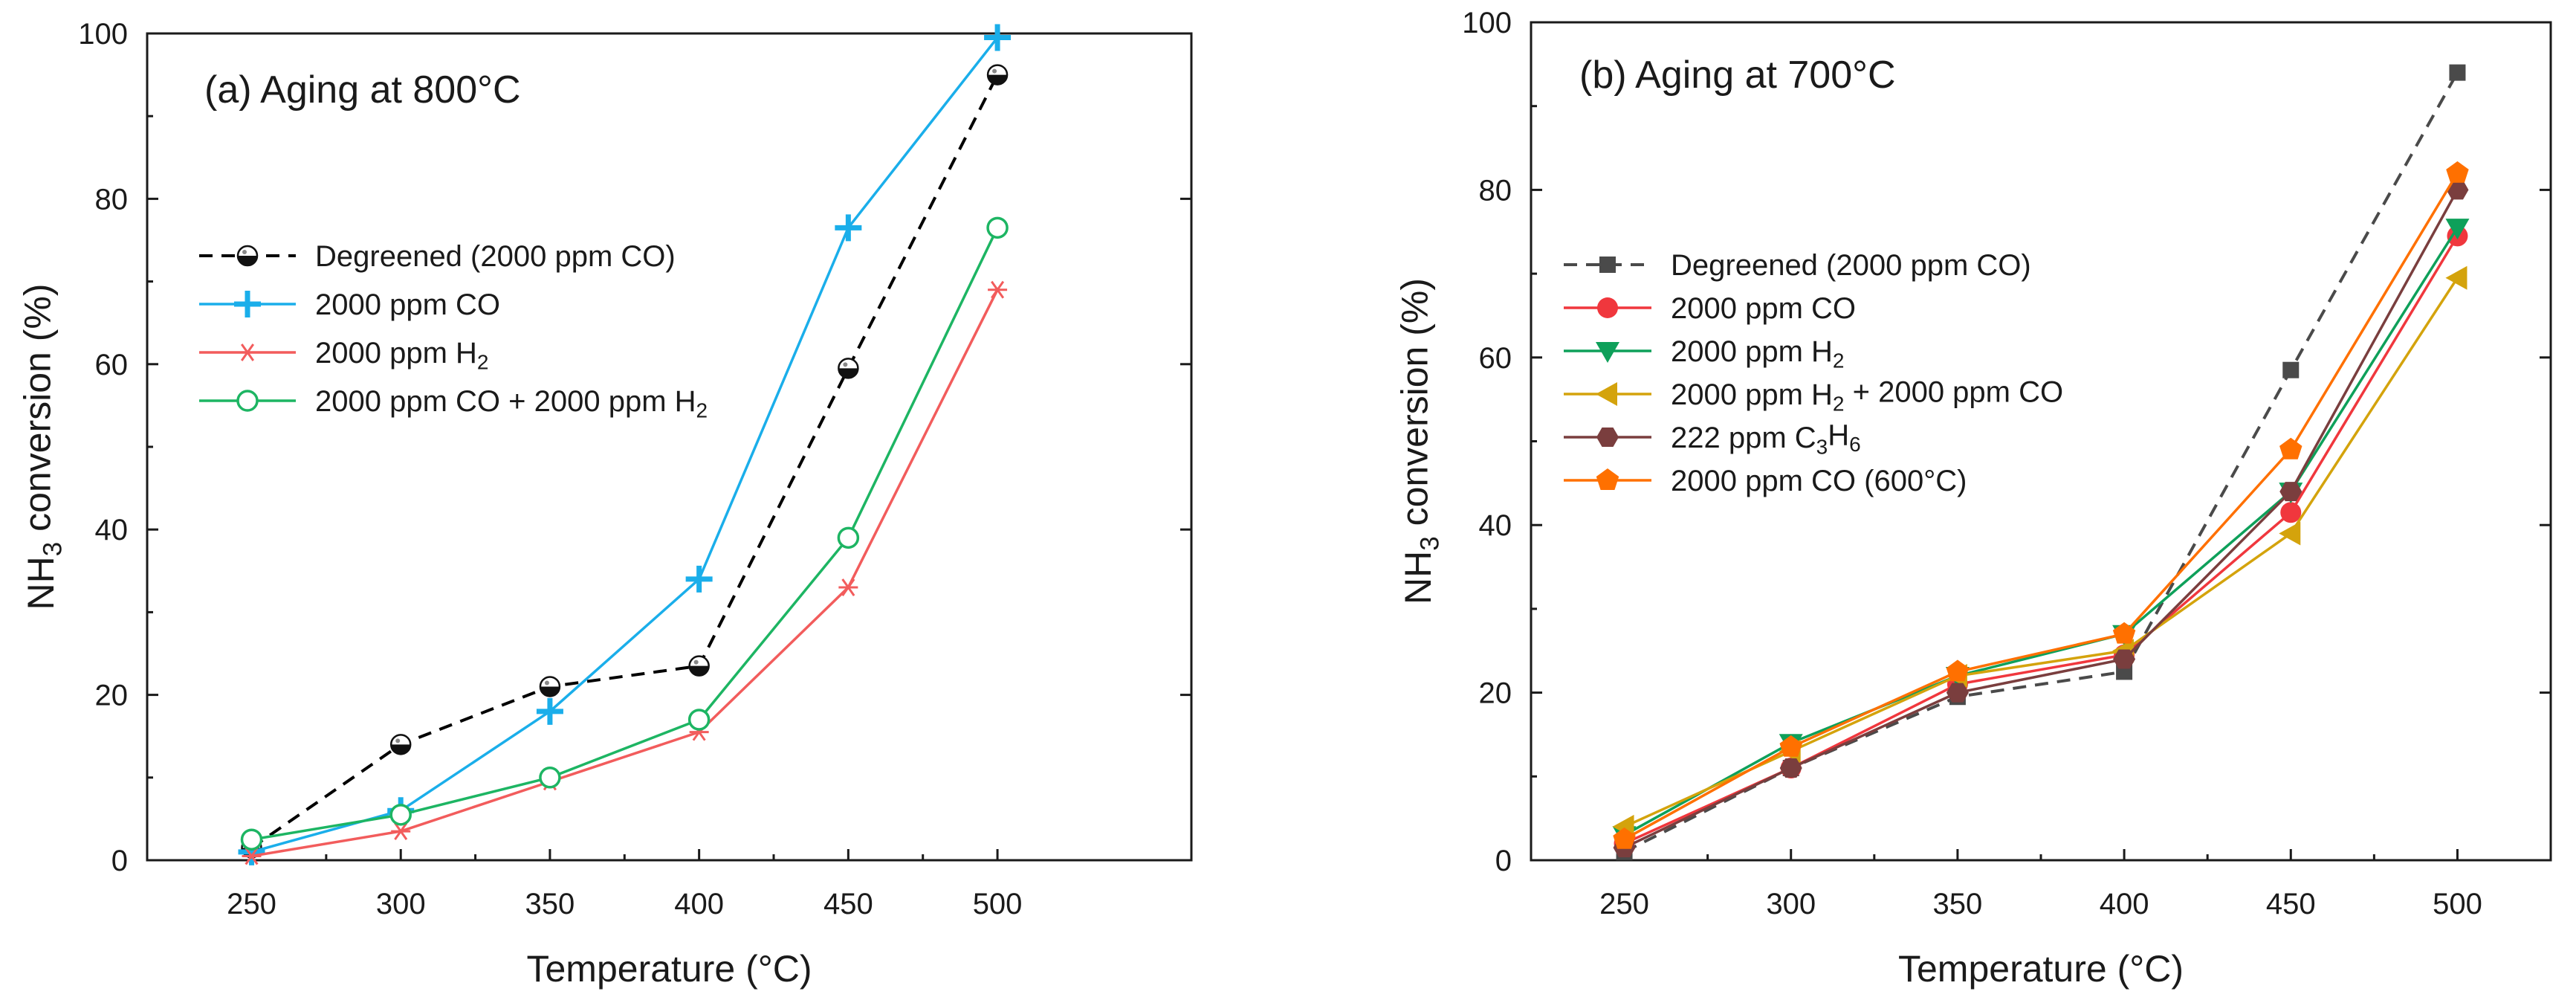 This screenshot has width=2576, height=1000. What do you see at coordinates (1791, 904) in the screenshot?
I see `x-tick-label: 300` at bounding box center [1791, 904].